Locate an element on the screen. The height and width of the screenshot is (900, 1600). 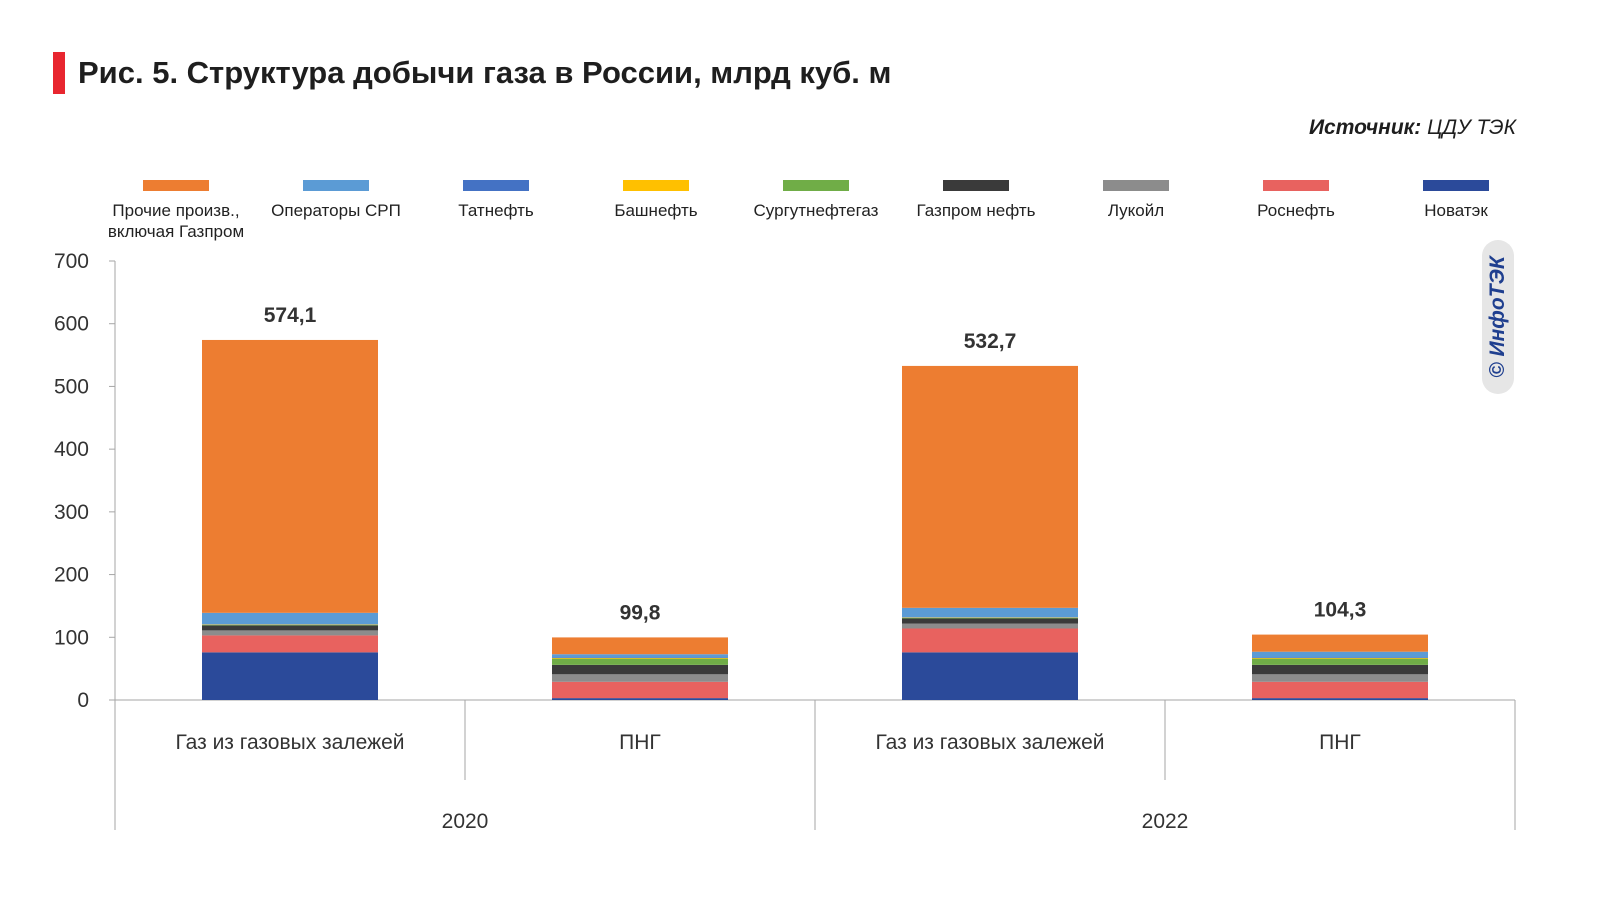
y-tick-label: 400 is located at coordinates (71, 449).